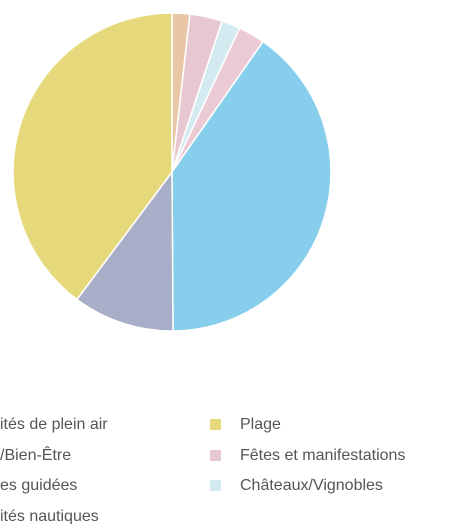 The image size is (461, 524). I want to click on legend-label: Plage, so click(260, 424).